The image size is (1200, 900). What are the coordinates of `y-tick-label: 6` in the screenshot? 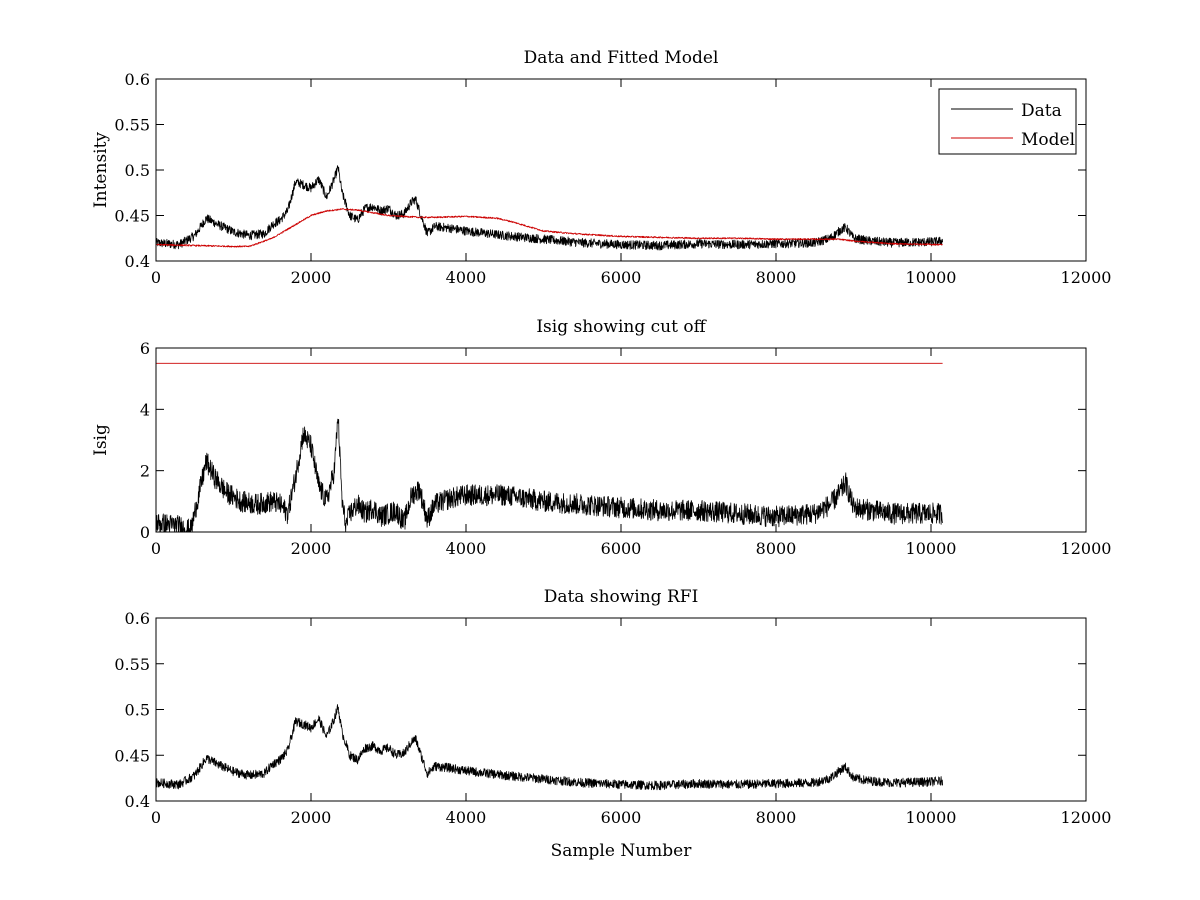 It's located at (145, 348).